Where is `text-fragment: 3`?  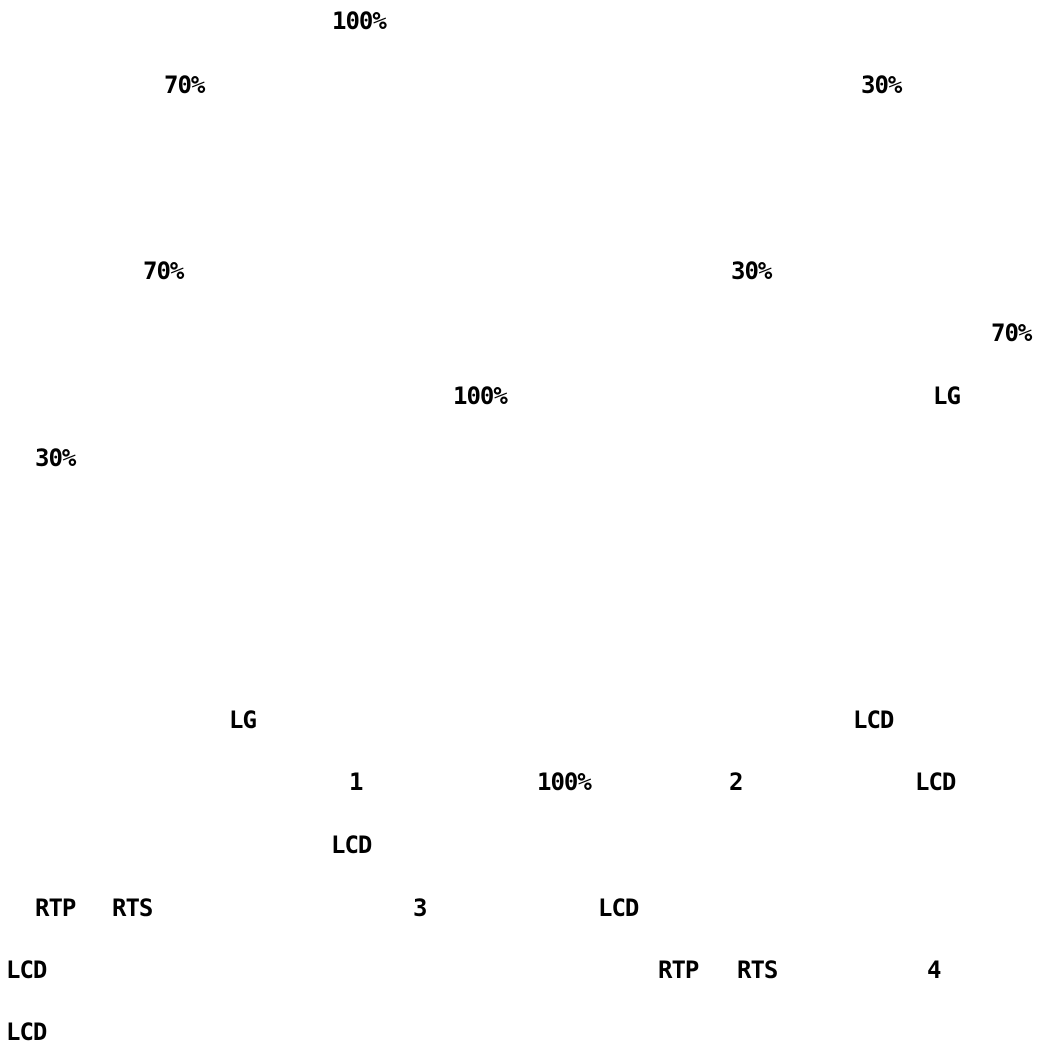 text-fragment: 3 is located at coordinates (420, 908).